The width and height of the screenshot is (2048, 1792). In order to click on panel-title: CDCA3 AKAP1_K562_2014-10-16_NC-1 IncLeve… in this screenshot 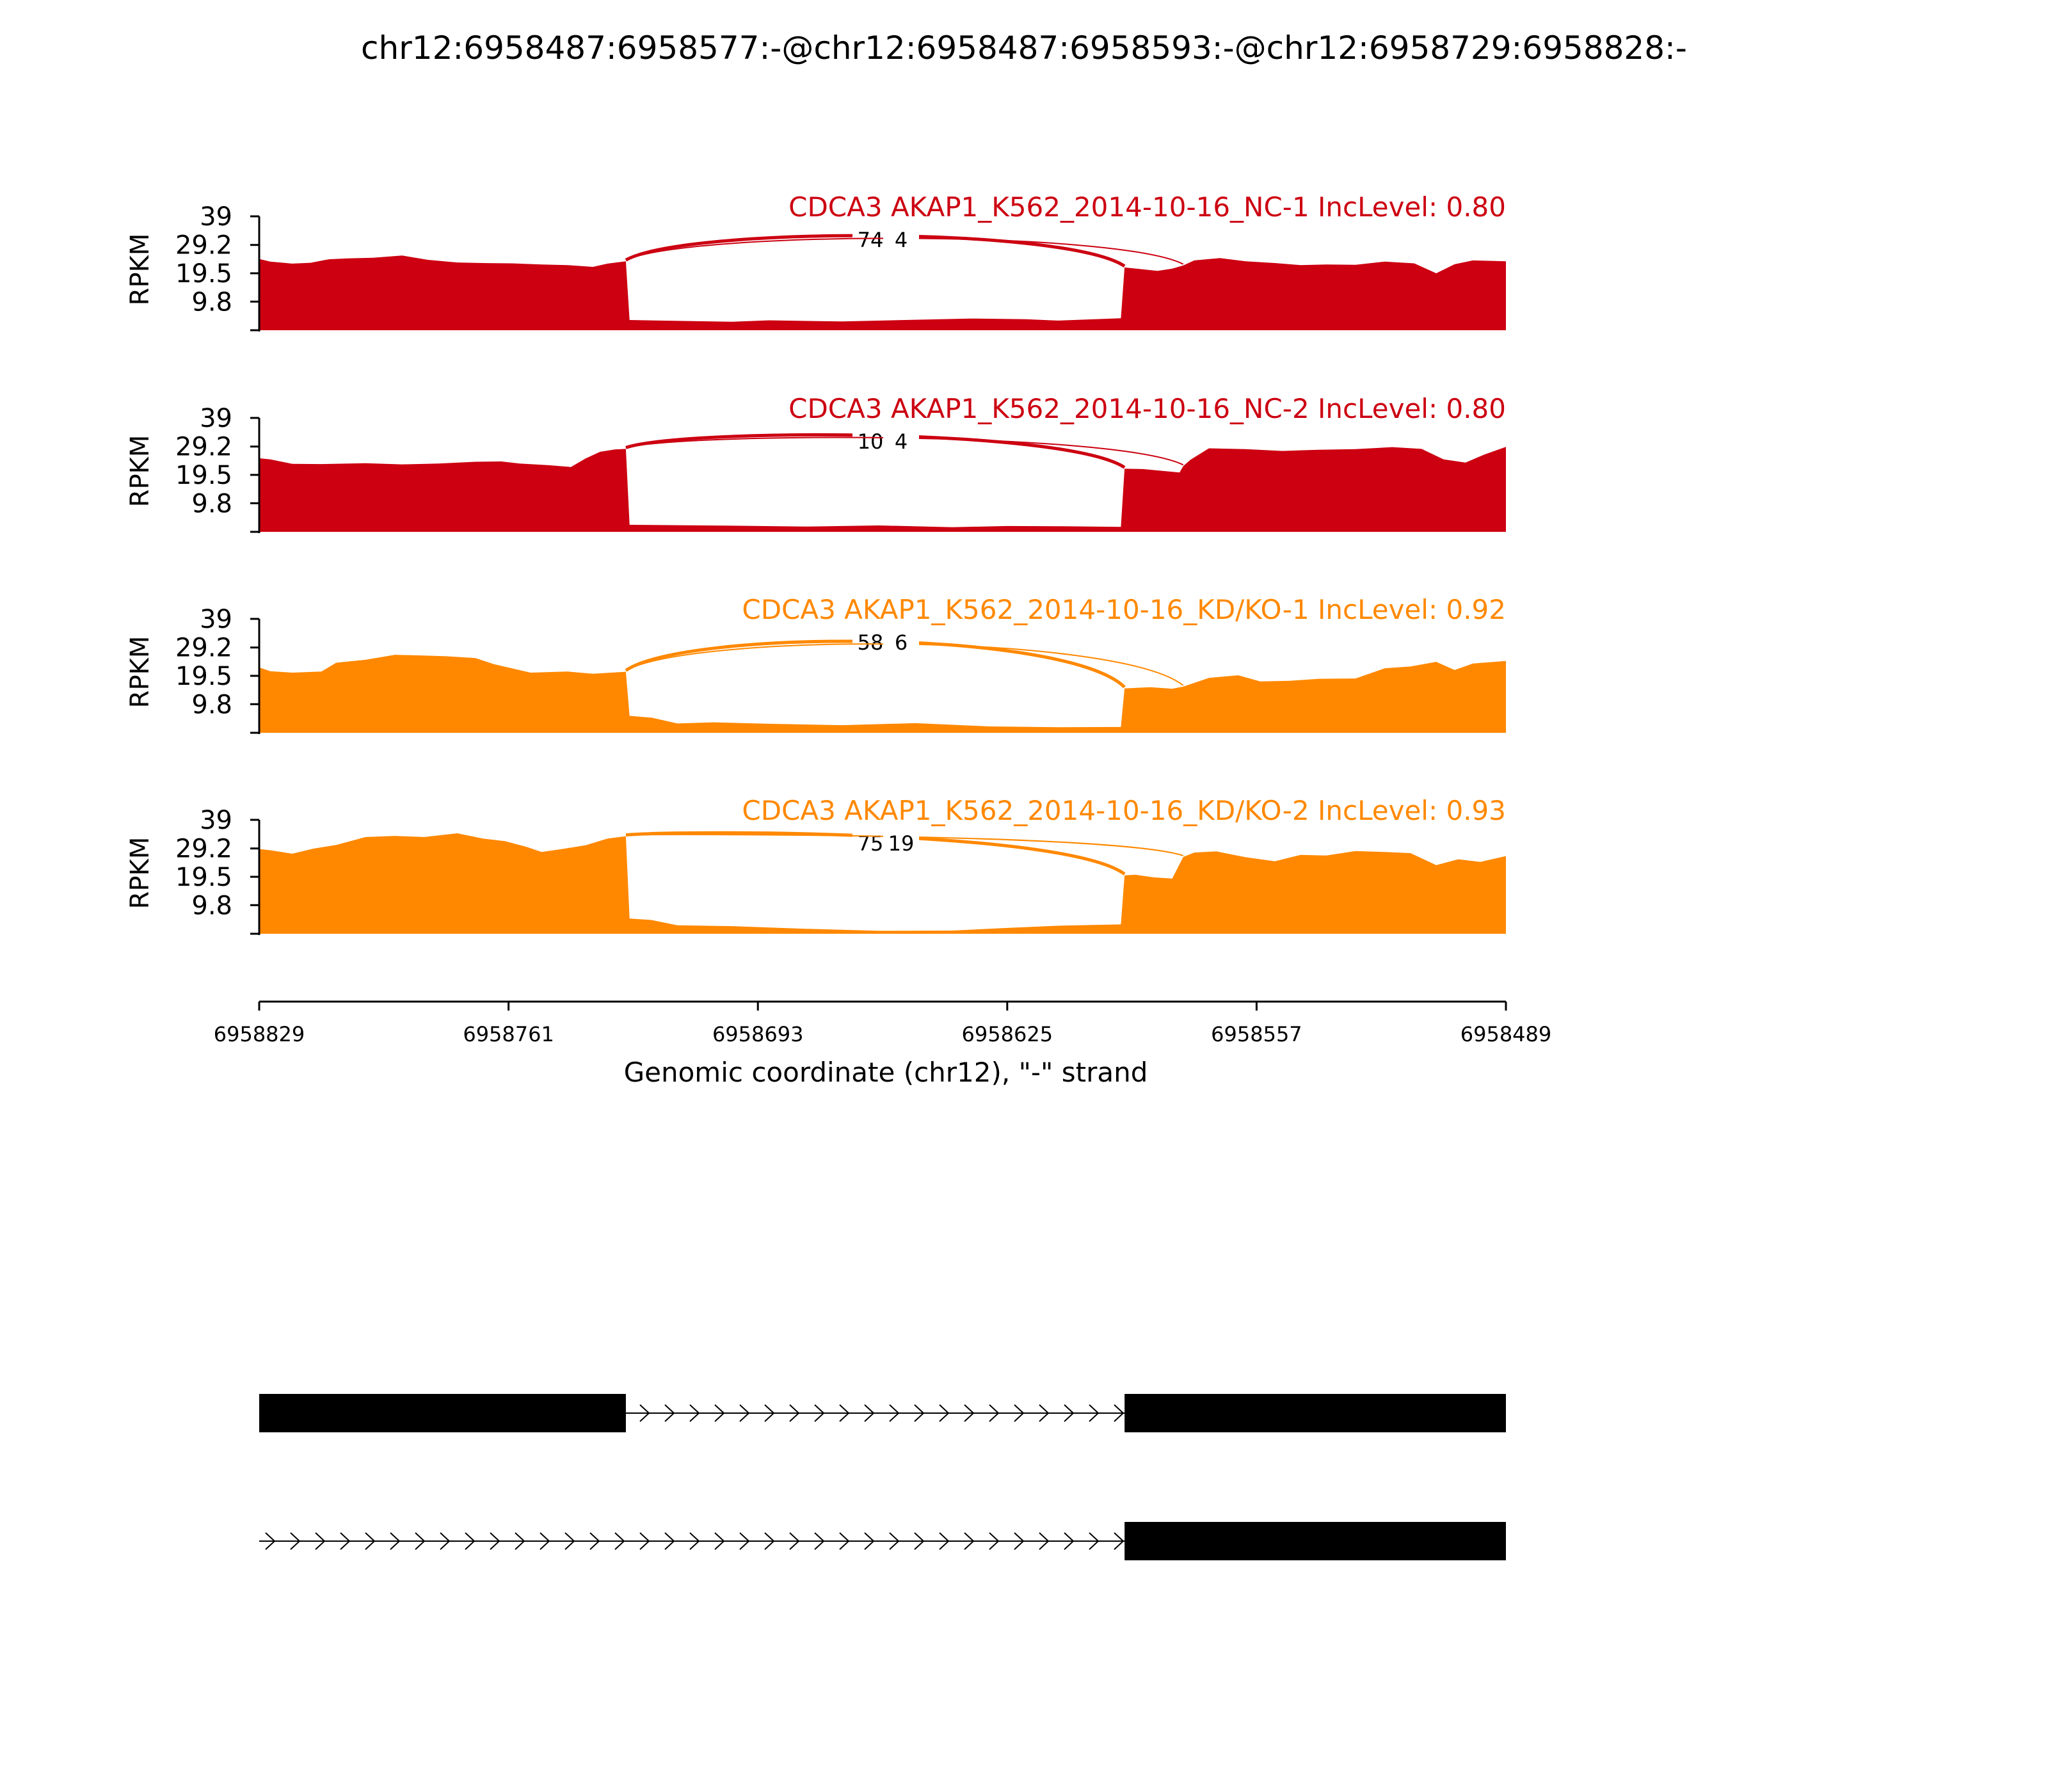, I will do `click(1147, 207)`.